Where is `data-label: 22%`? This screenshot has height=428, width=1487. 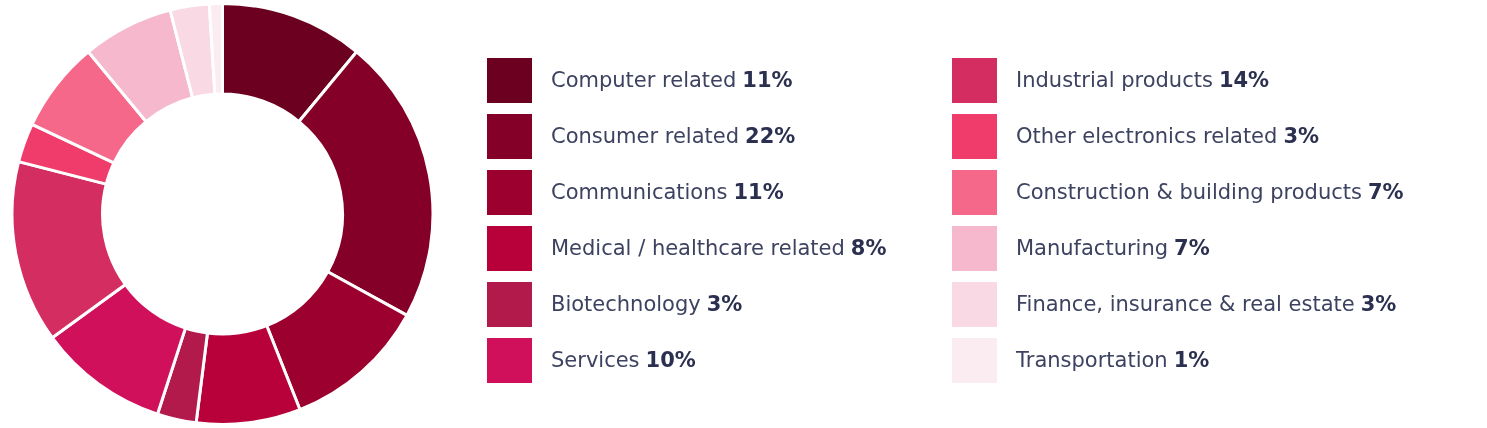
data-label: 22% is located at coordinates (770, 136).